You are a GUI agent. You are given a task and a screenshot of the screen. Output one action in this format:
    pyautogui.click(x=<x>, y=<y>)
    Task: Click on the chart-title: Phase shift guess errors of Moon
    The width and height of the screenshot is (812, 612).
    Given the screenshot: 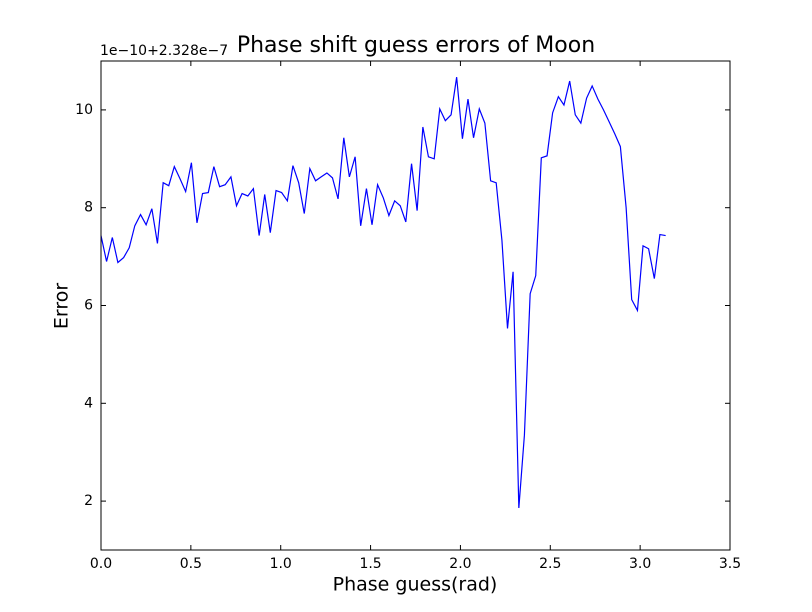 What is the action you would take?
    pyautogui.click(x=416, y=45)
    